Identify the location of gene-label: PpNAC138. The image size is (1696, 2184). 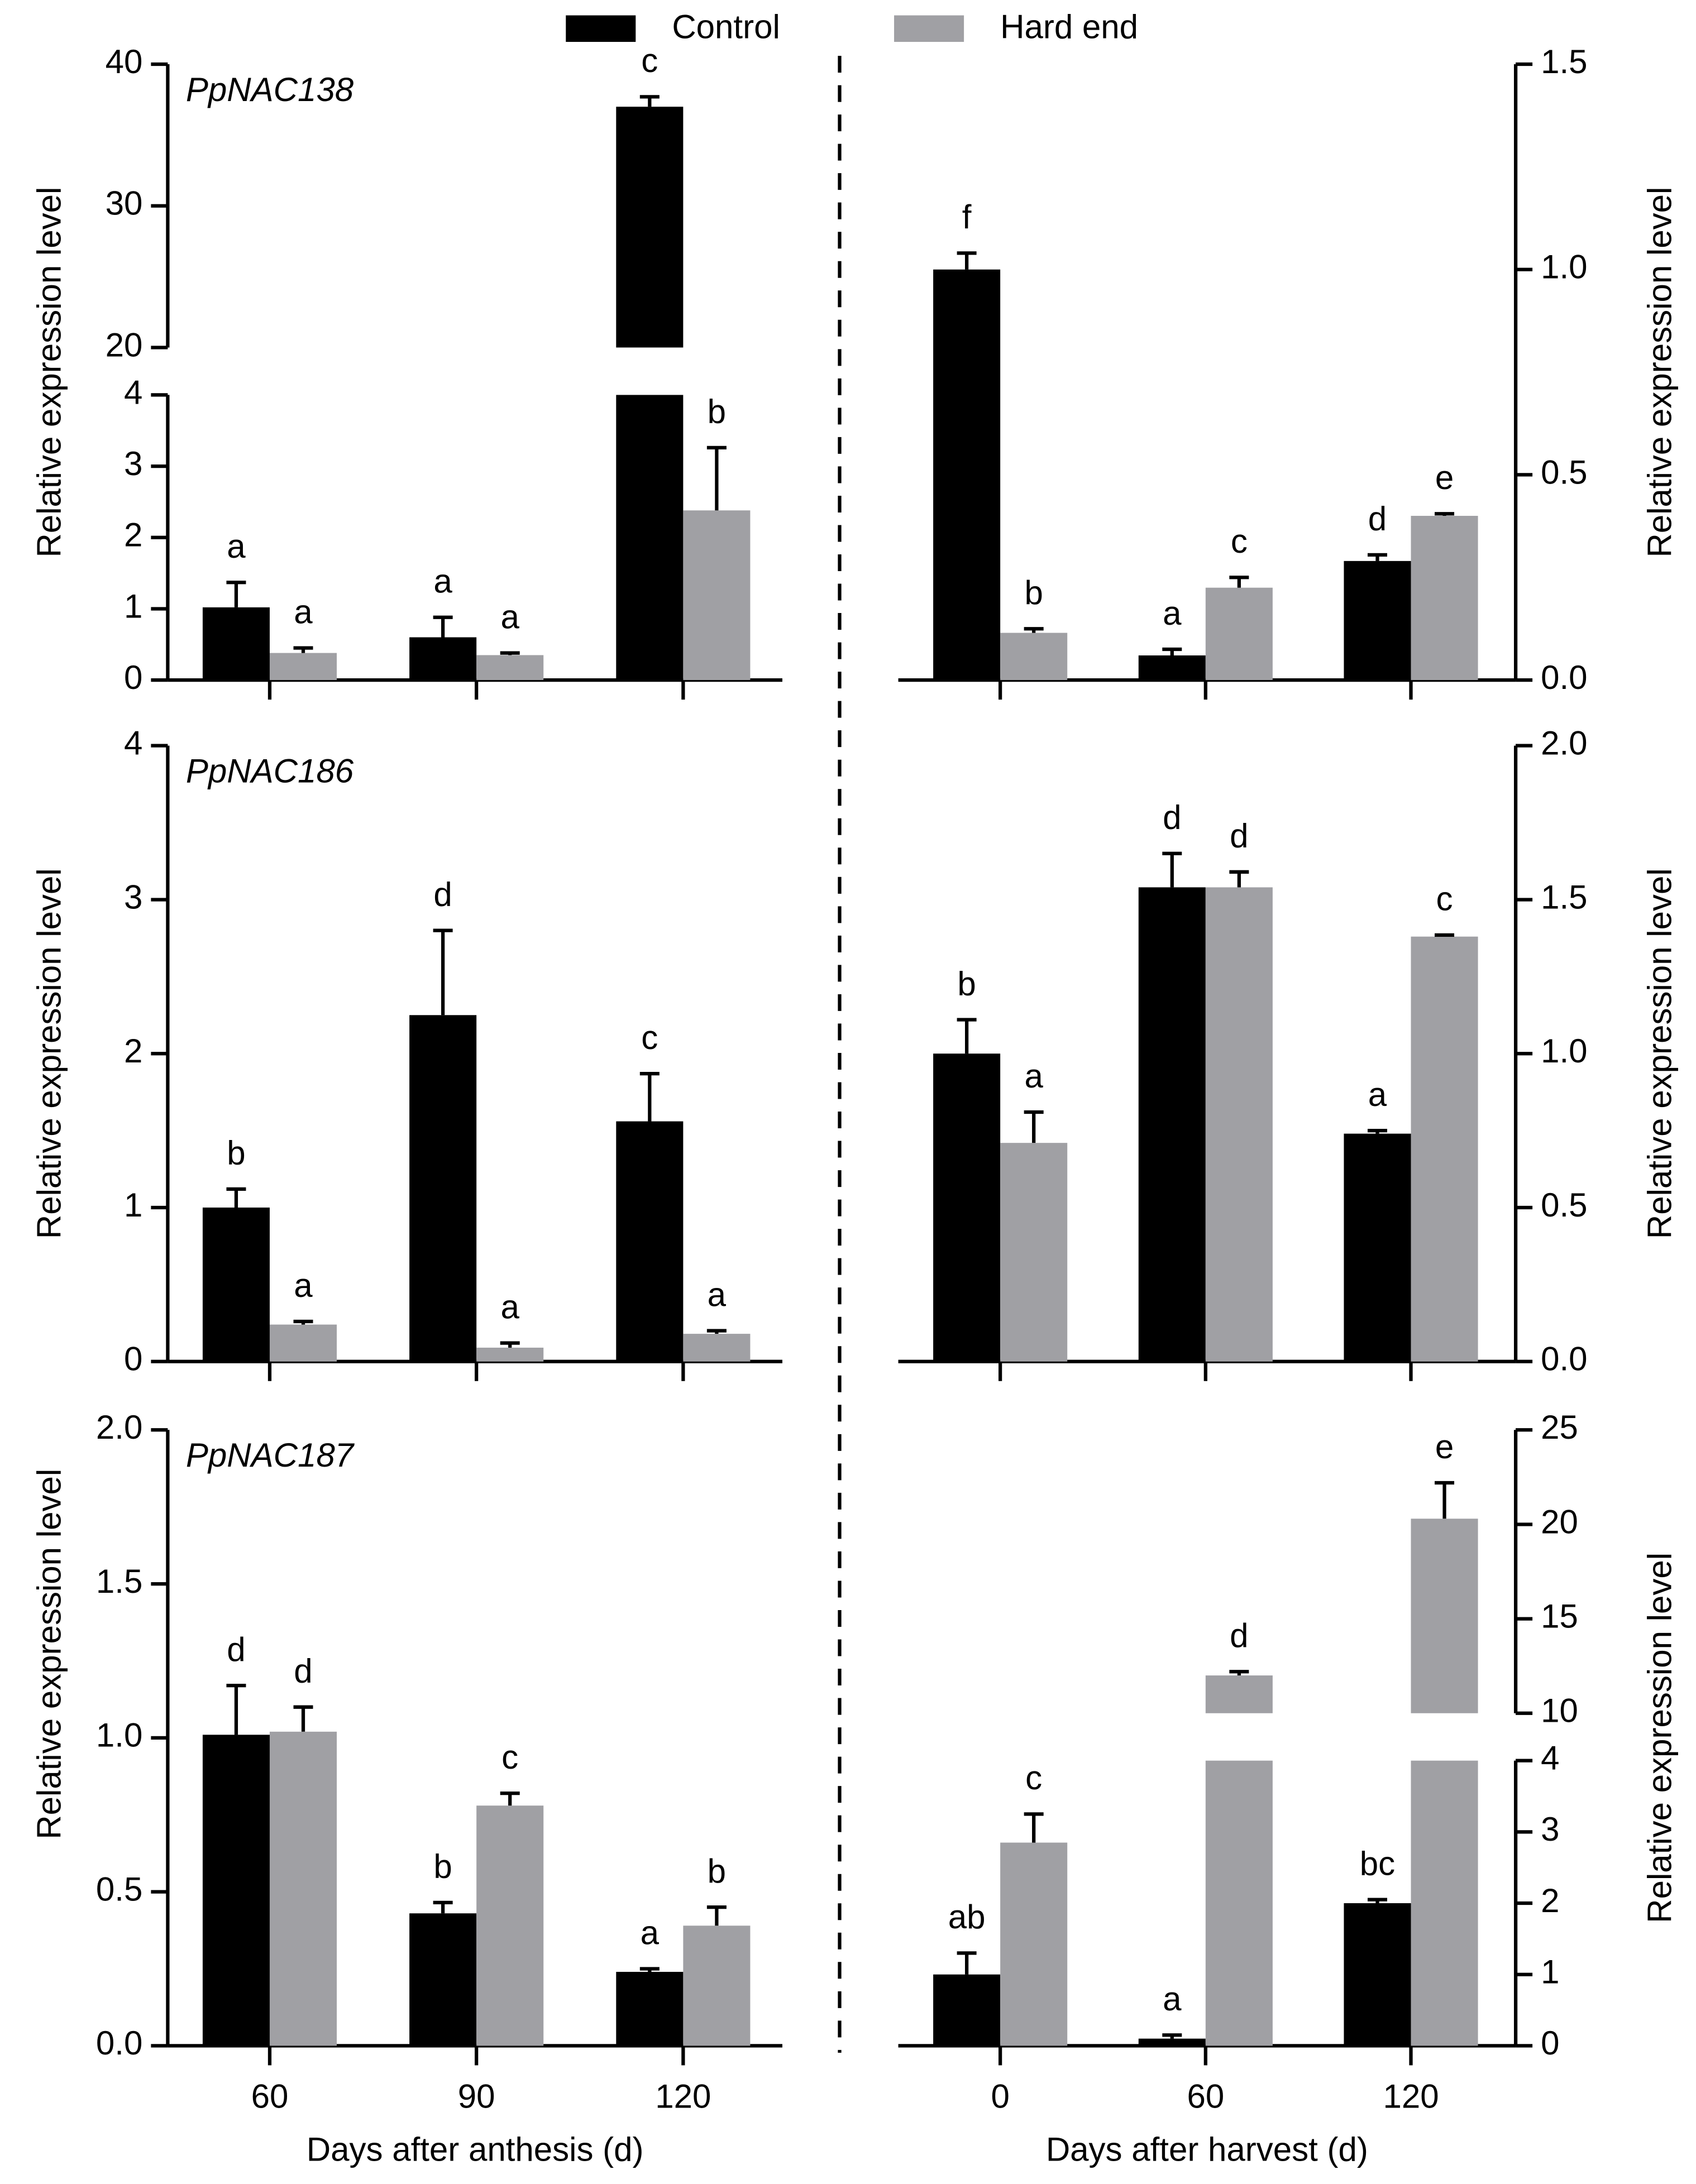
(270, 90).